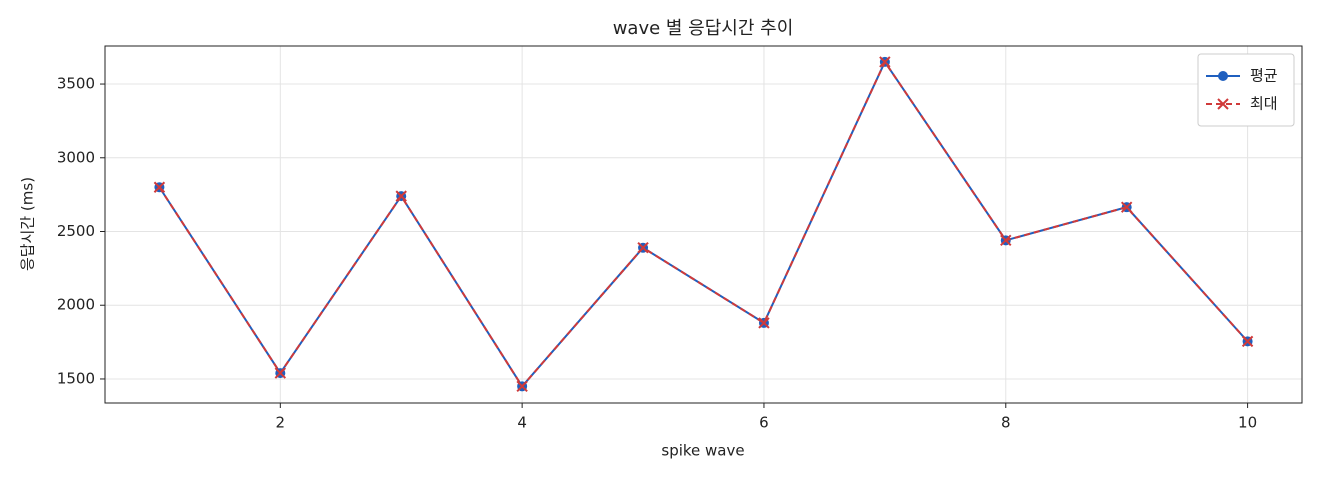  I want to click on legend-label: 최대, so click(1264, 104).